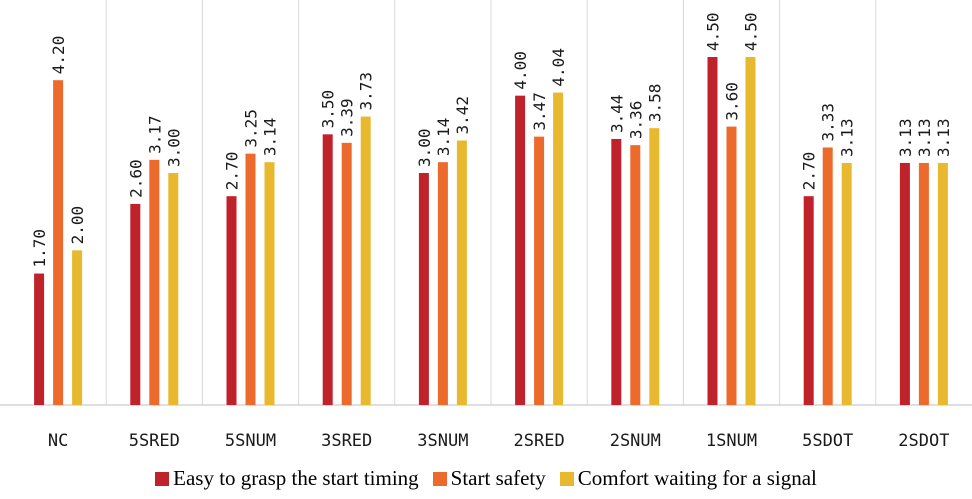  Describe the element at coordinates (520, 70) in the screenshot. I see `data-label: 4.00` at that location.